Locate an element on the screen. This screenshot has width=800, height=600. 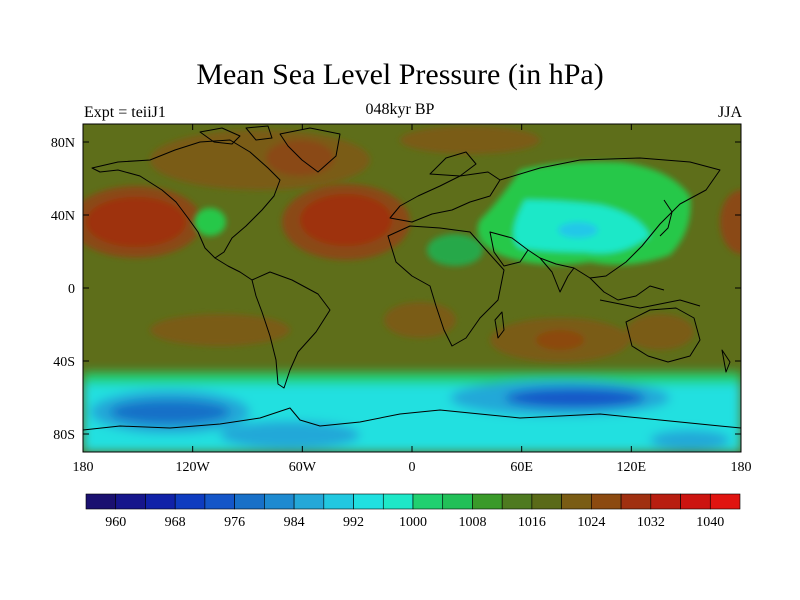
south-pacific-high is located at coordinates (220, 330).